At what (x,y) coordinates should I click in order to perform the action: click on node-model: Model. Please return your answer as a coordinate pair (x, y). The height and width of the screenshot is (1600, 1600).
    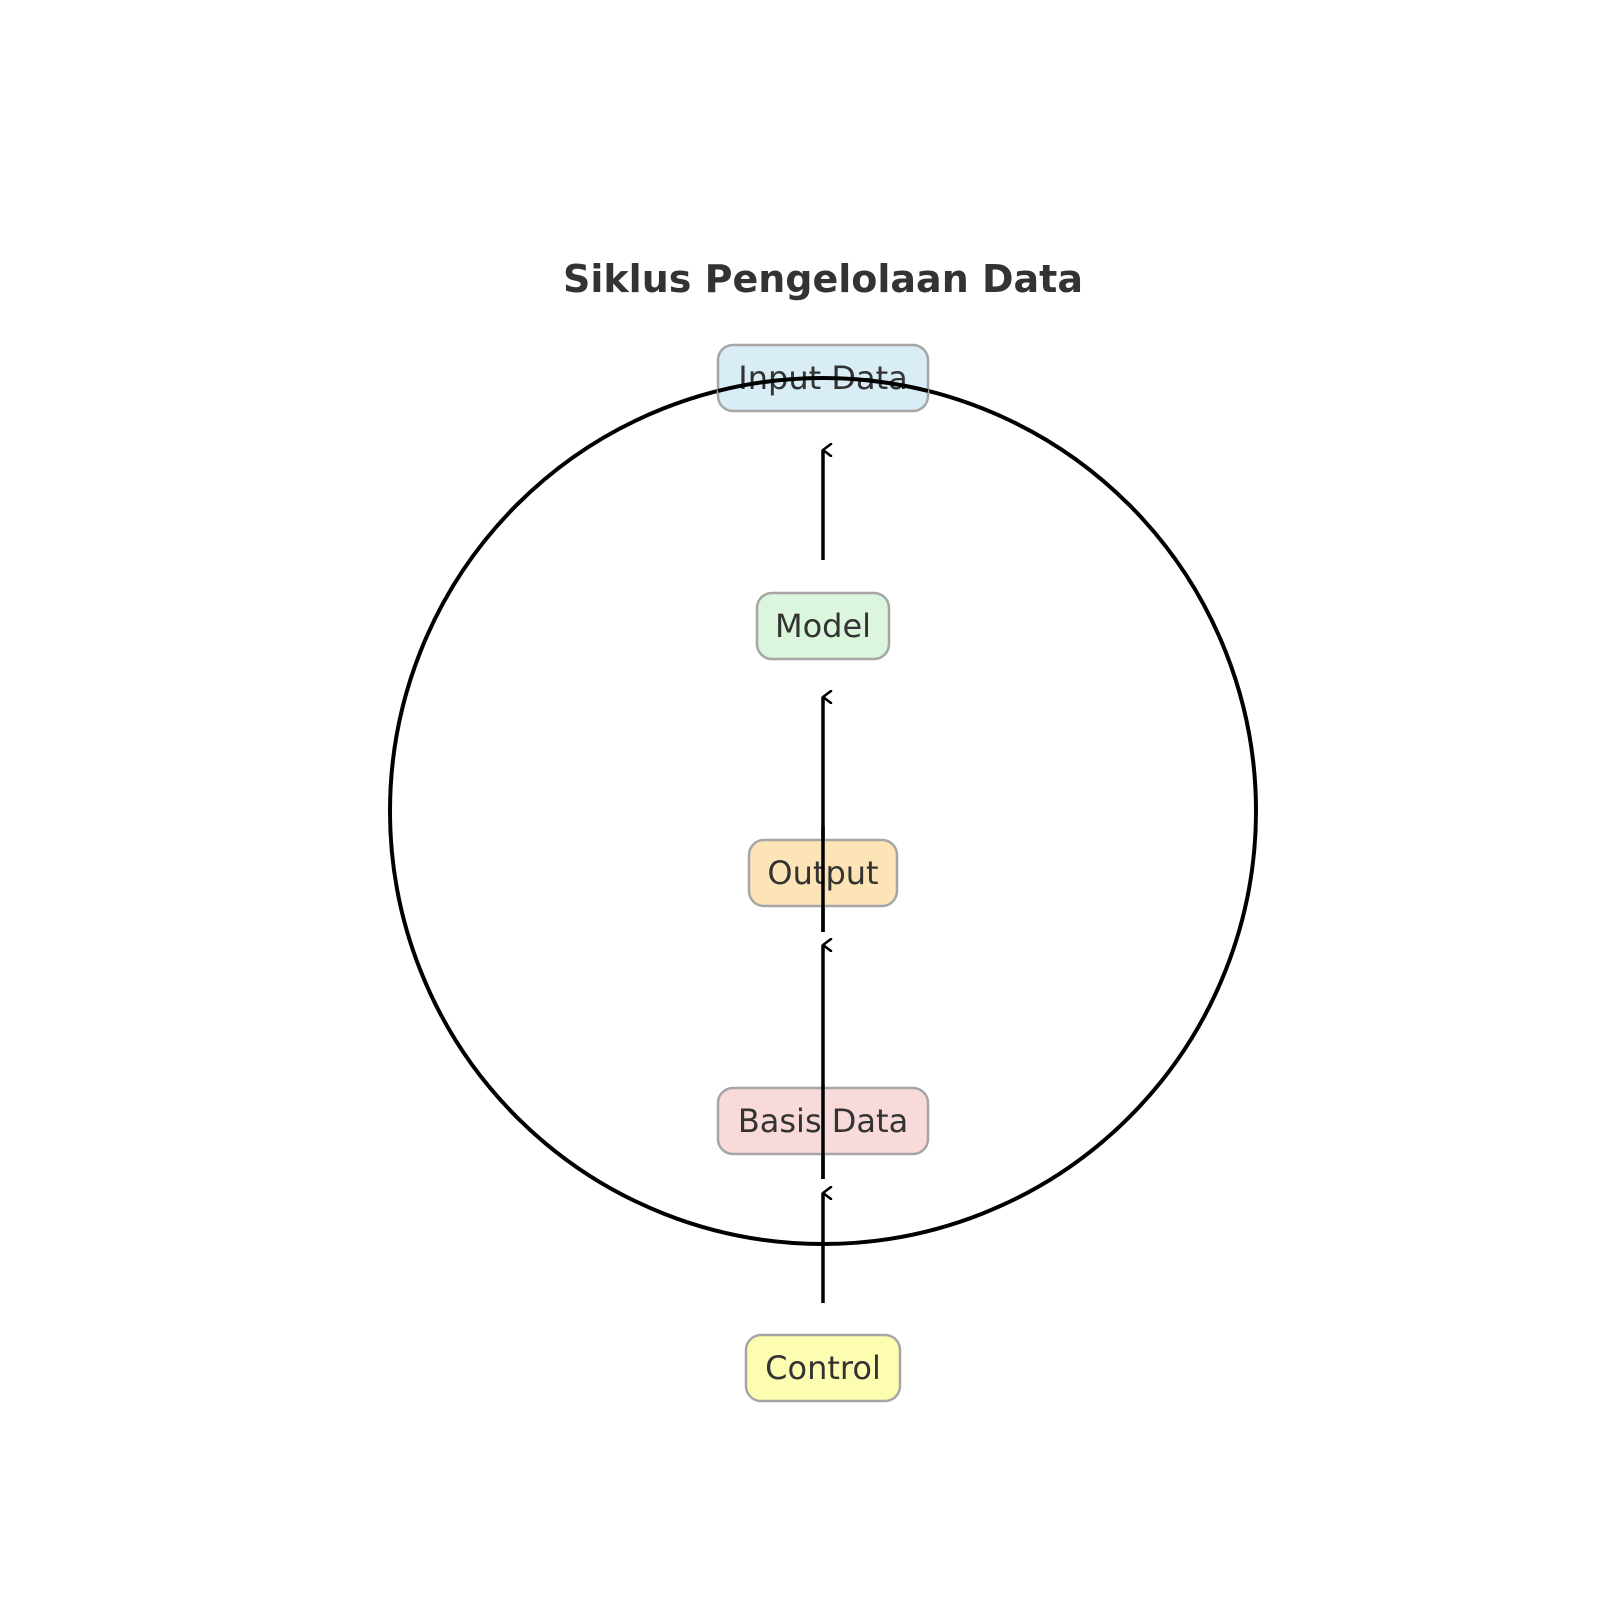
    Looking at the image, I should click on (823, 626).